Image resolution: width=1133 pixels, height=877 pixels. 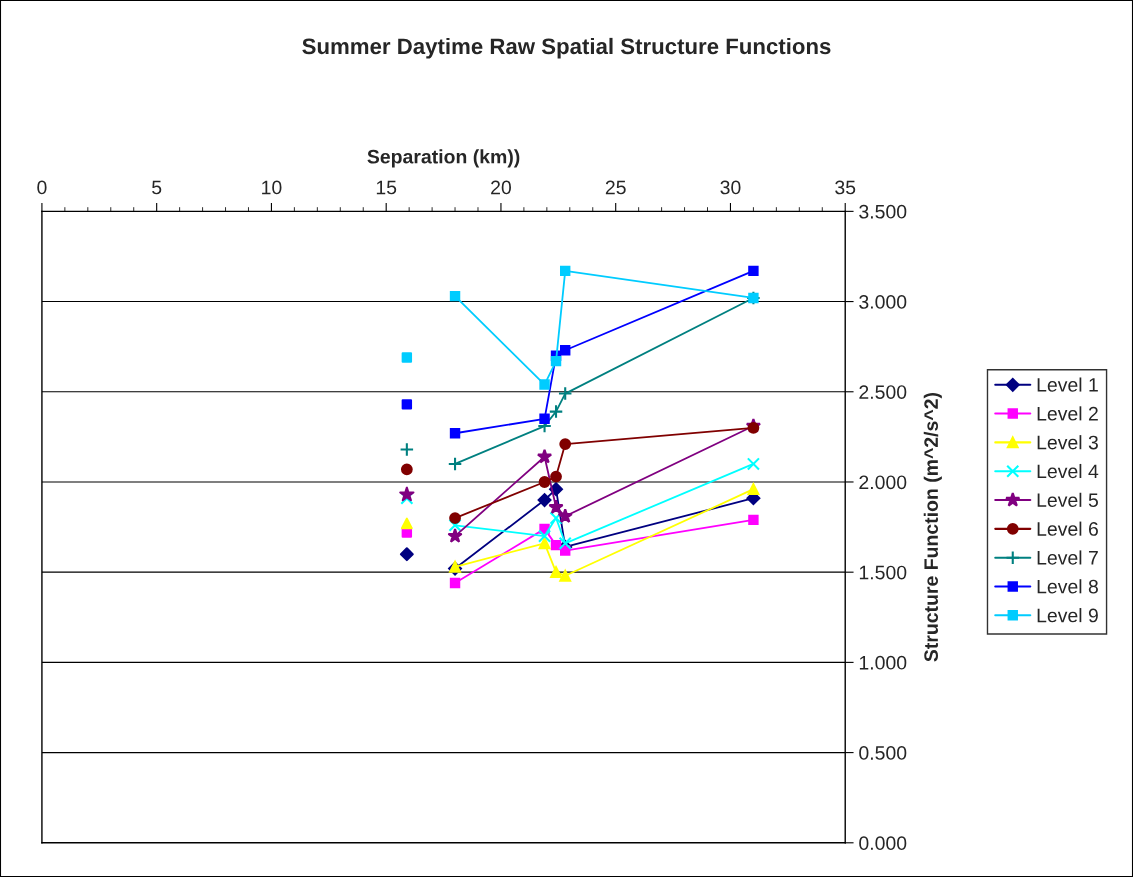 I want to click on x-tick-label: 20, so click(x=501, y=187).